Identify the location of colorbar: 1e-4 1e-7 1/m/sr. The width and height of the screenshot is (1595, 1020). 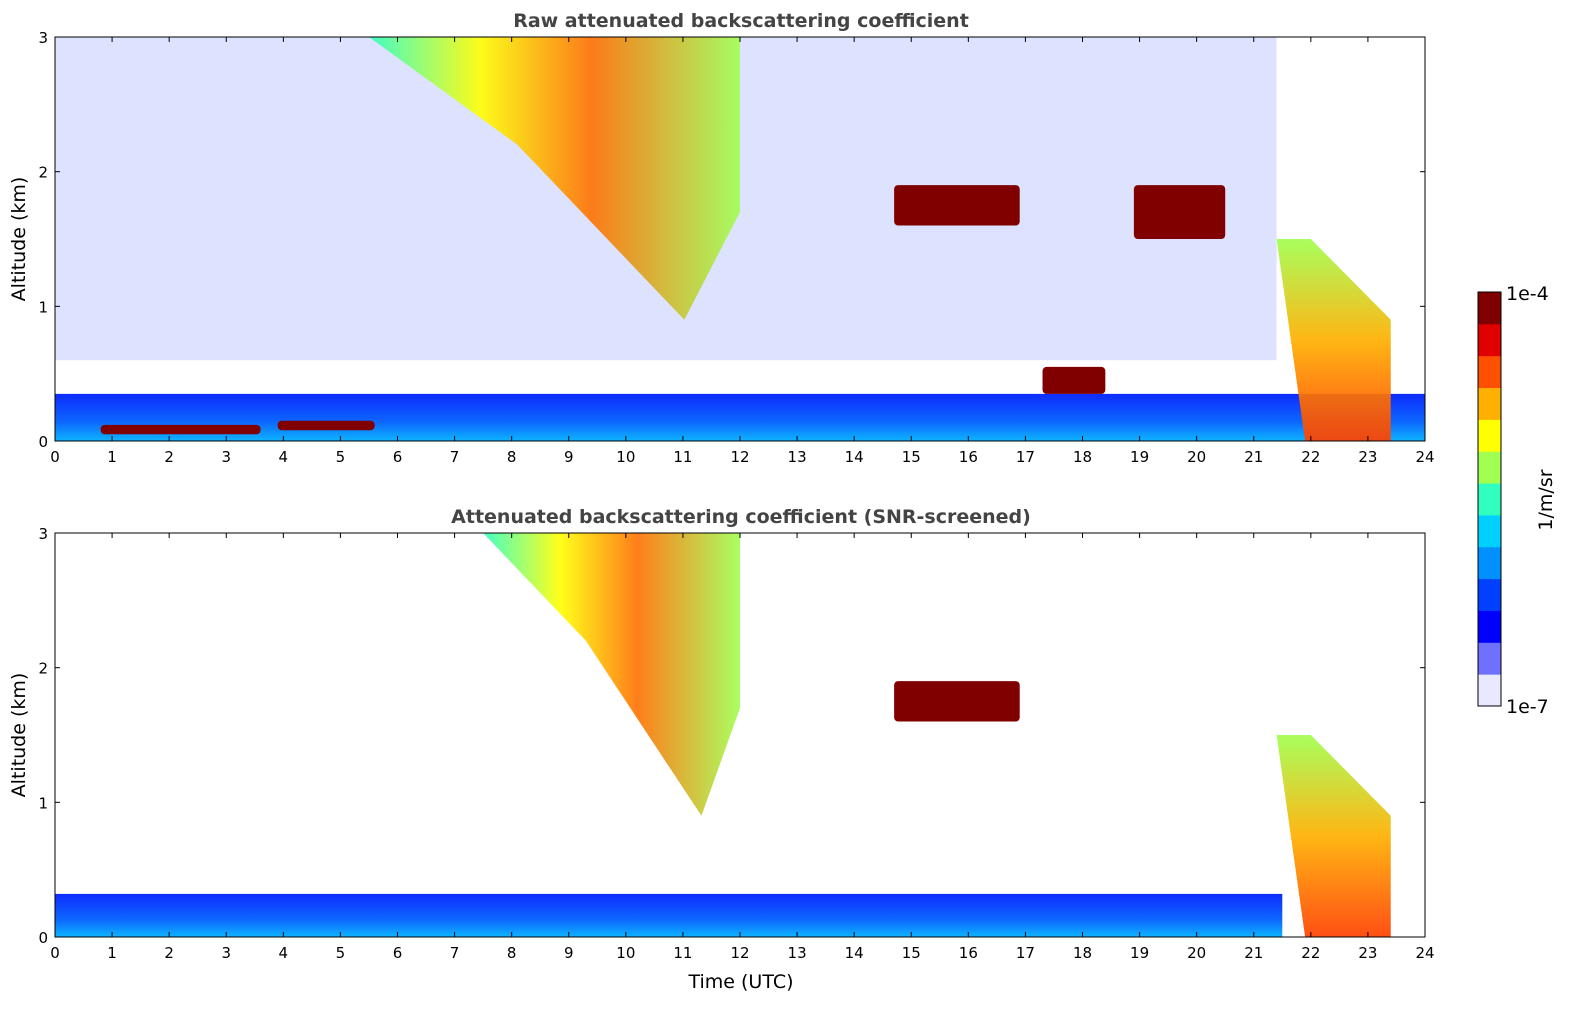
(1517, 500).